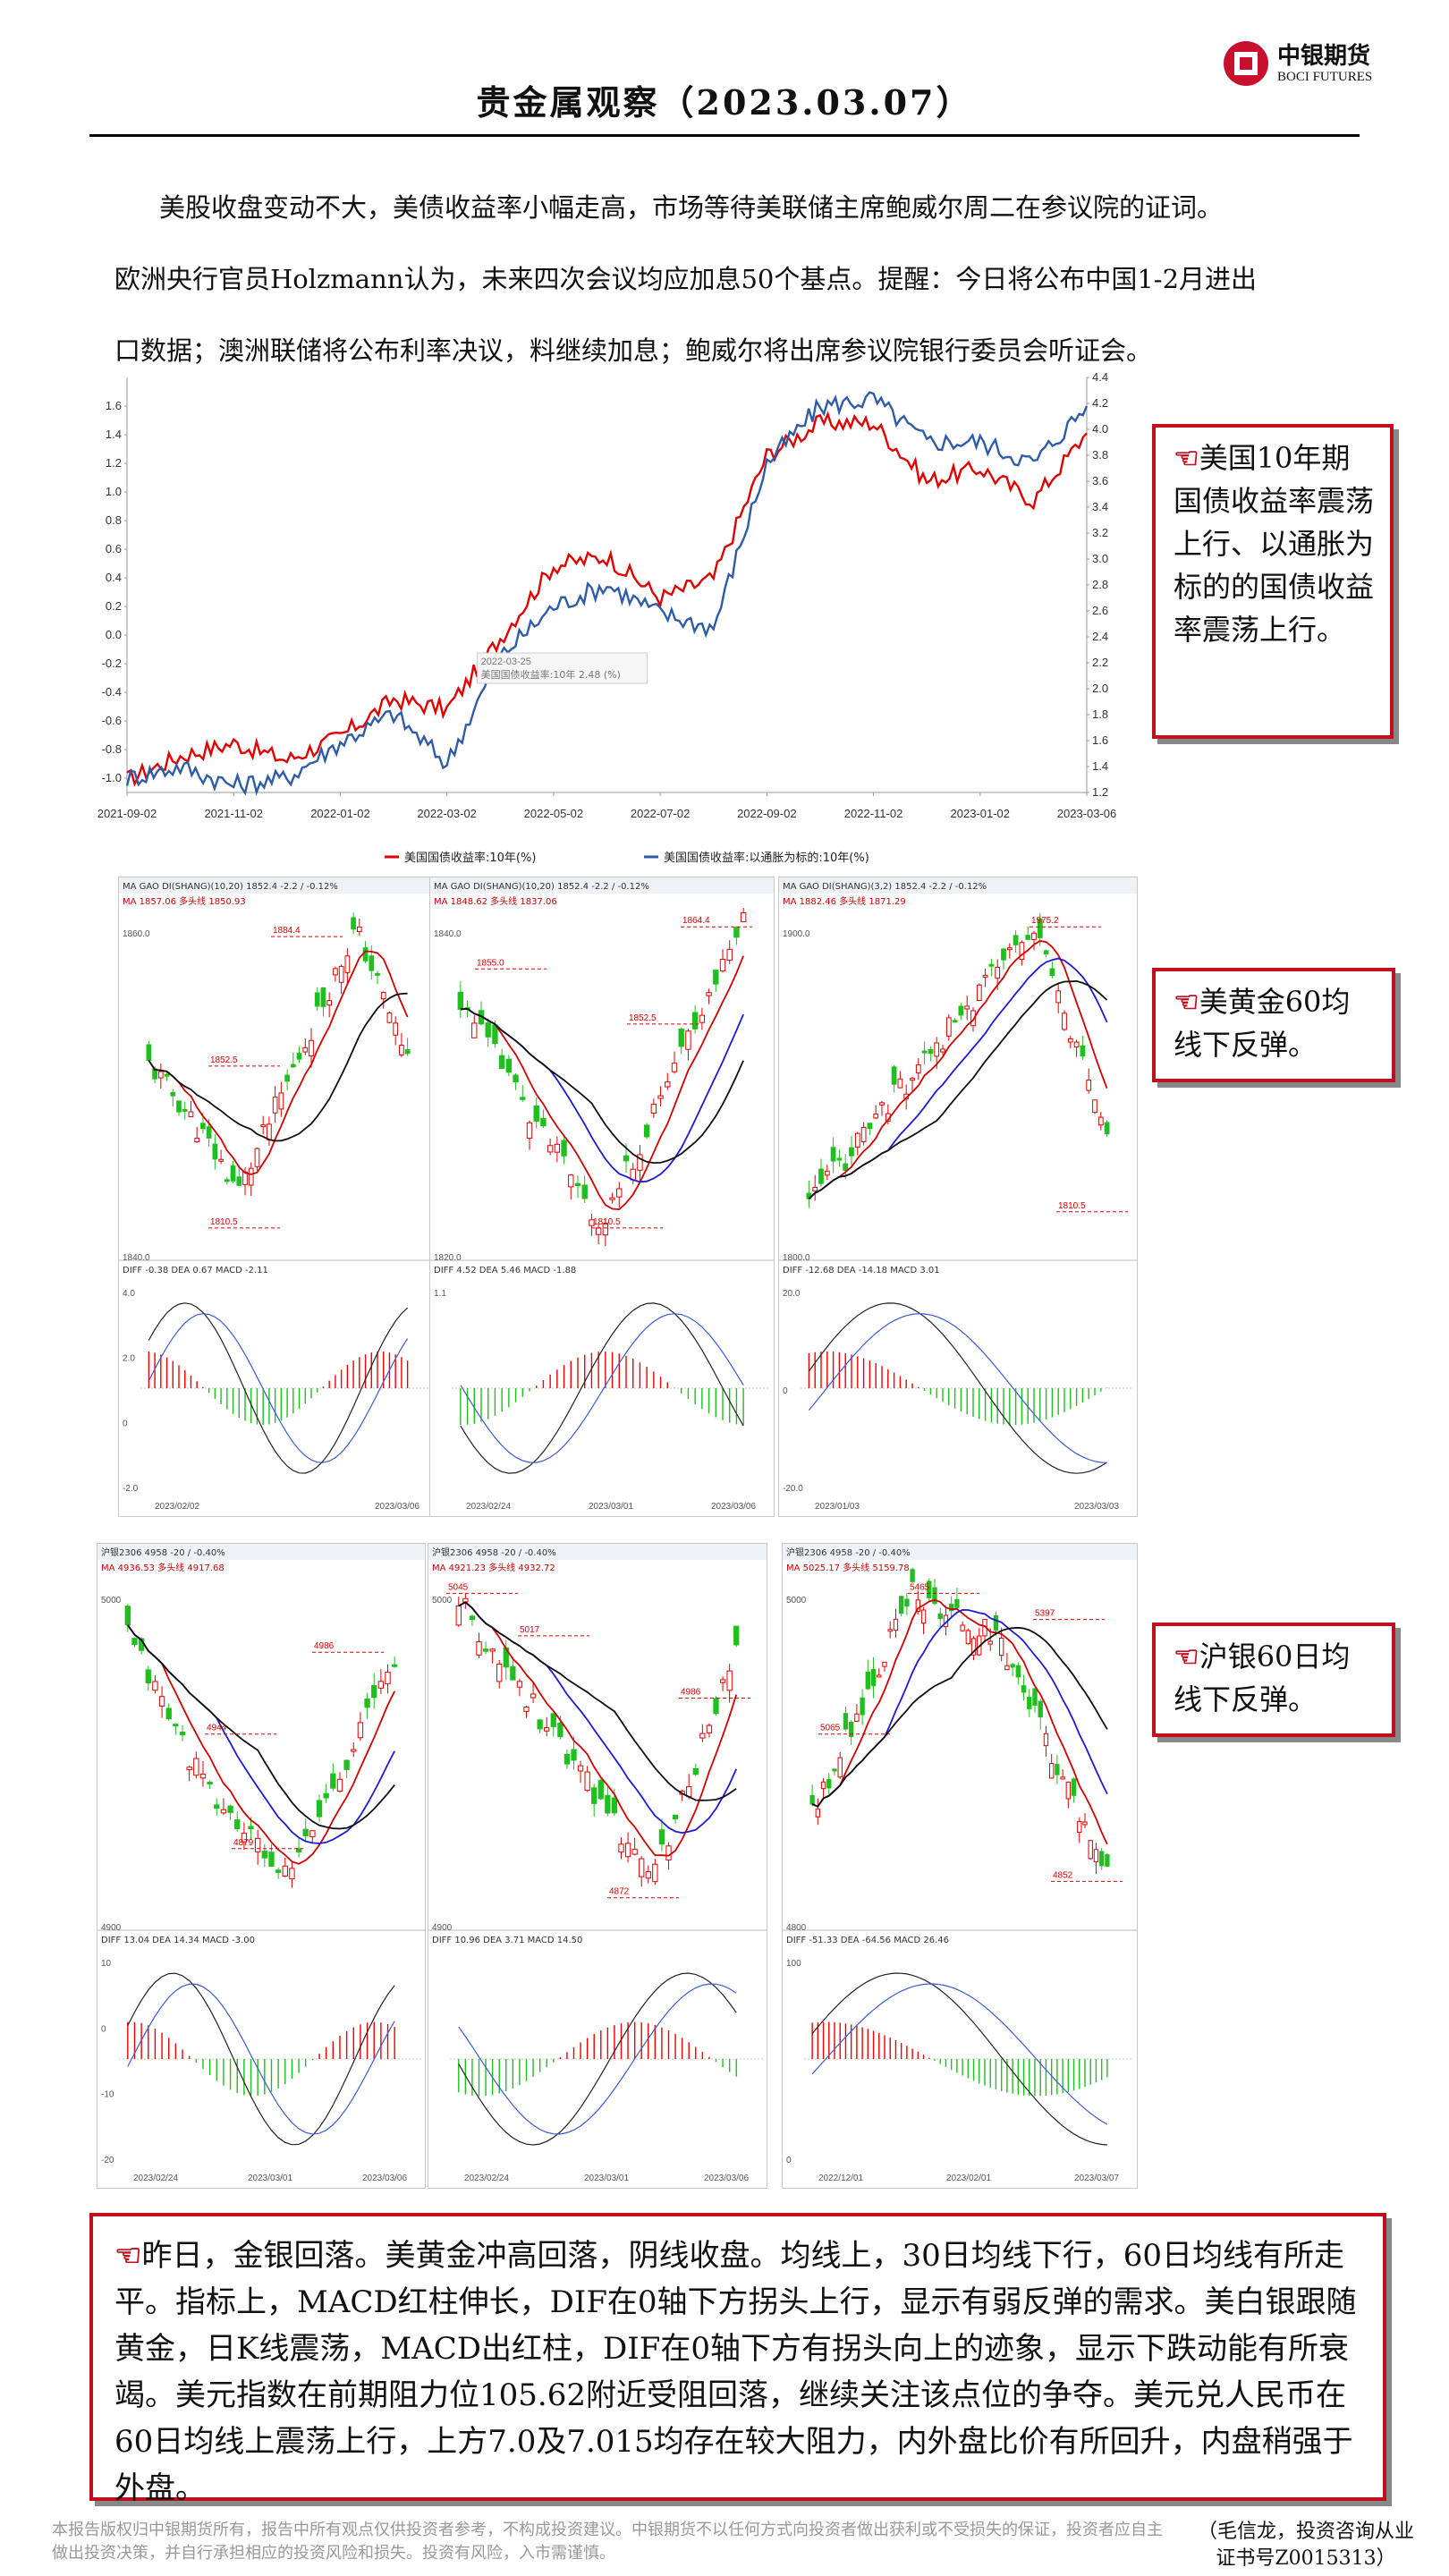 The width and height of the screenshot is (1449, 2576). What do you see at coordinates (1100, 610) in the screenshot?
I see `y-right-tick-label: 2.6` at bounding box center [1100, 610].